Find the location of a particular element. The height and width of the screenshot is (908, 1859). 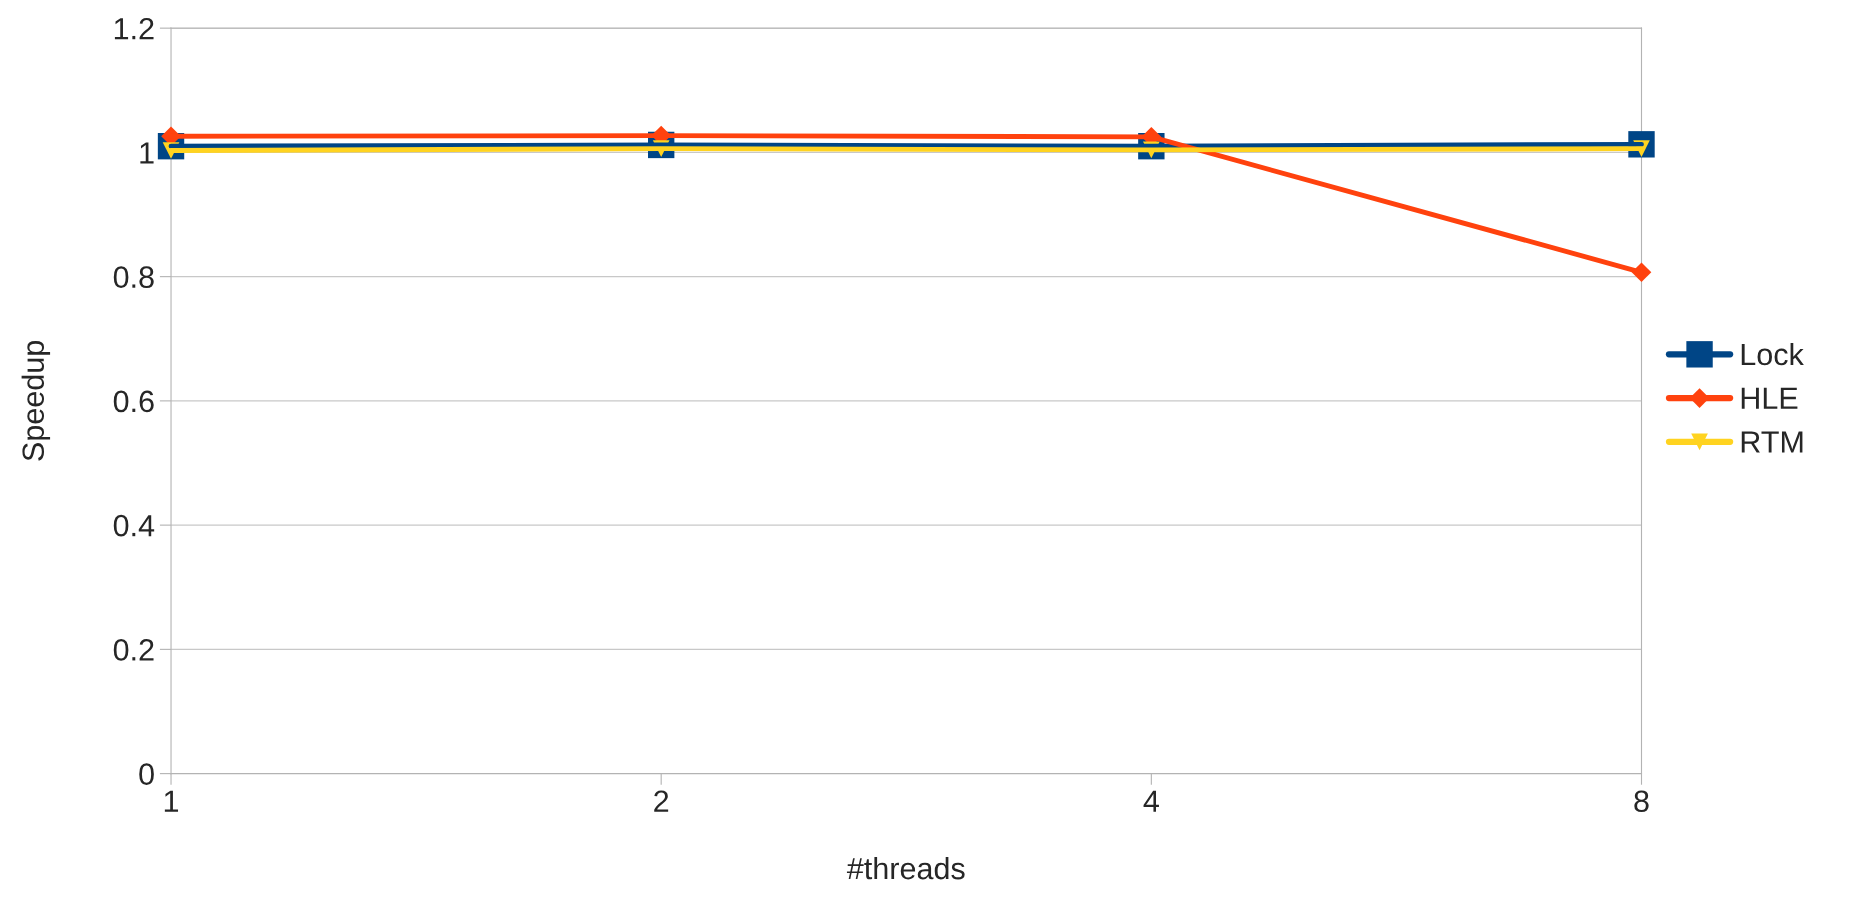

x-tick-label: 2 is located at coordinates (661, 801).